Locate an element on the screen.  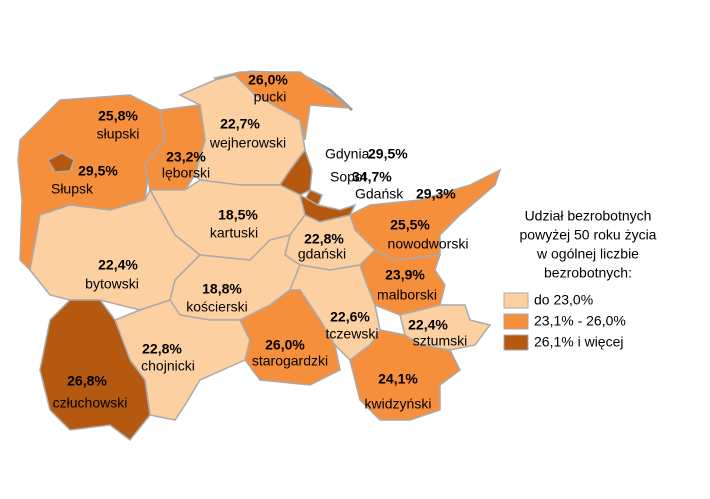
region-name: nowodworski is located at coordinates (428, 244).